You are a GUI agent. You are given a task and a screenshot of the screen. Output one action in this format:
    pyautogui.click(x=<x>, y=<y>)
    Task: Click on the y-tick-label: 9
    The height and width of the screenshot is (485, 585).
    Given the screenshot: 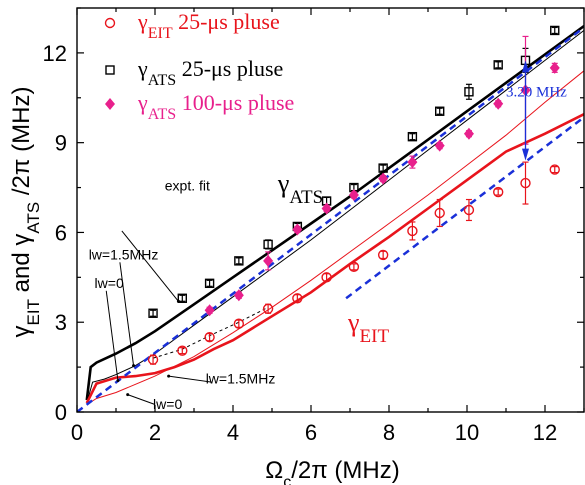 What is the action you would take?
    pyautogui.click(x=61, y=143)
    